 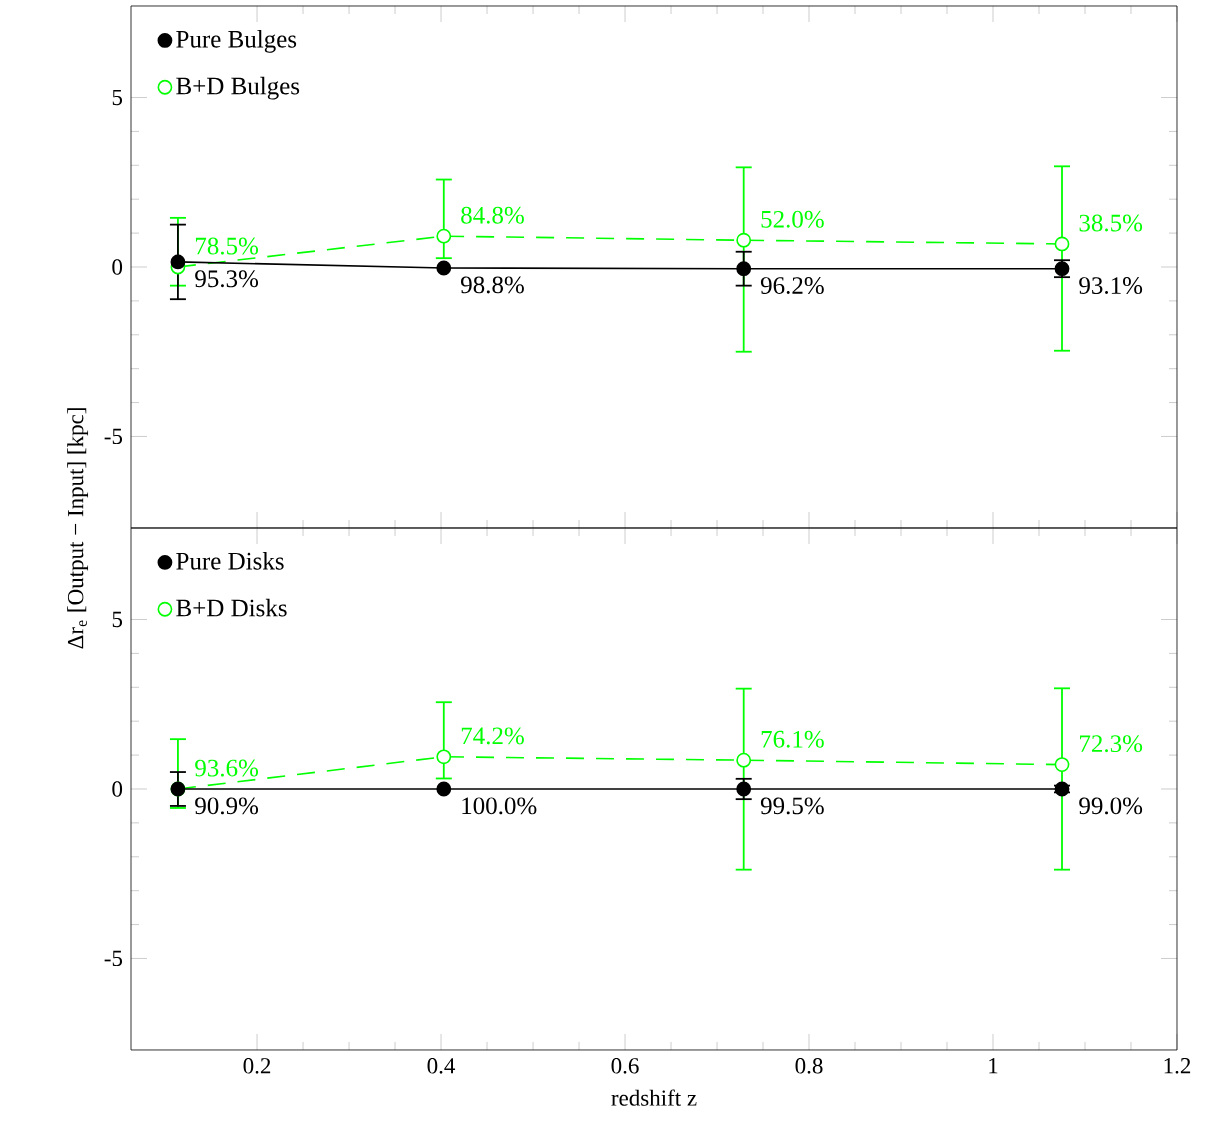 What do you see at coordinates (809, 1066) in the screenshot?
I see `x-tick-label: 0.8` at bounding box center [809, 1066].